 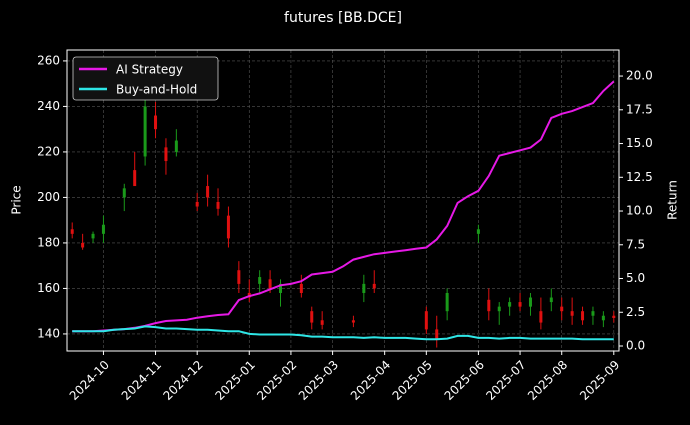 I want to click on y2-tick-label: 10.0, so click(x=639, y=211).